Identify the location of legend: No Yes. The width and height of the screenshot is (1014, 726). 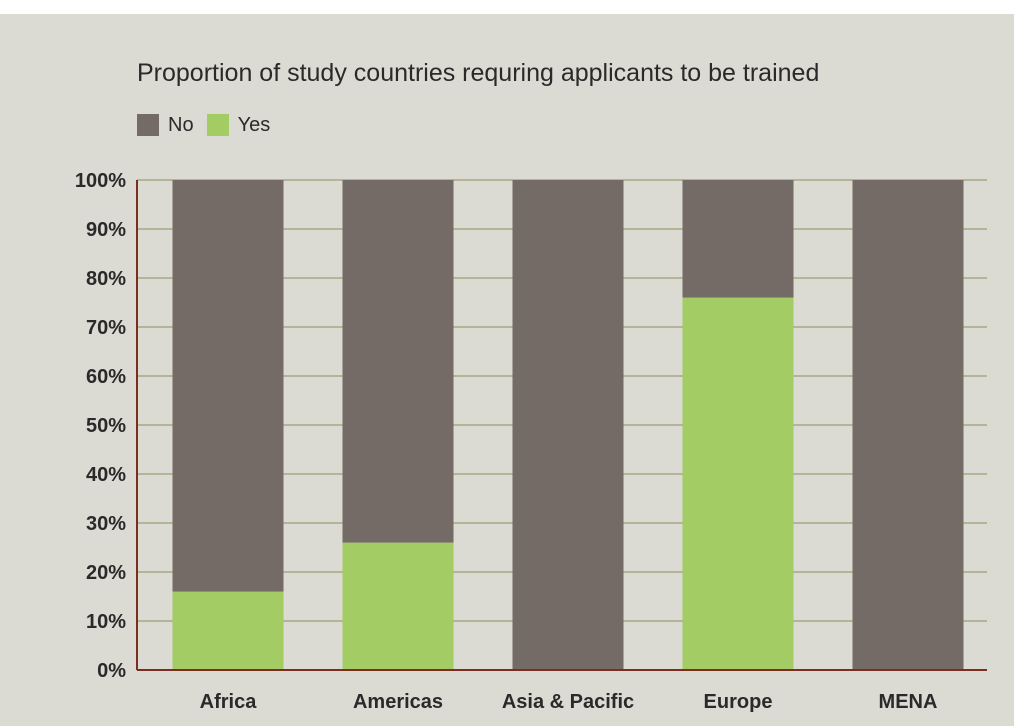
(210, 125).